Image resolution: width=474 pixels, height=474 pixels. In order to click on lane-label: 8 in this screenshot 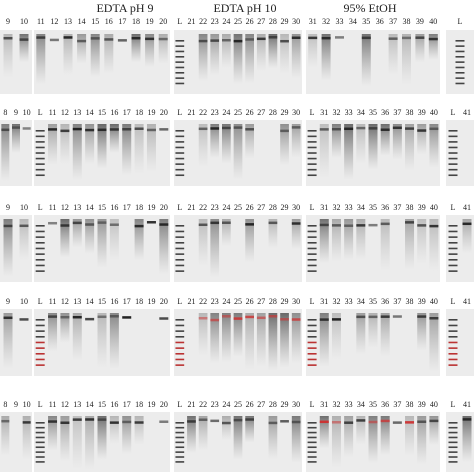, I will do `click(5, 404)`.